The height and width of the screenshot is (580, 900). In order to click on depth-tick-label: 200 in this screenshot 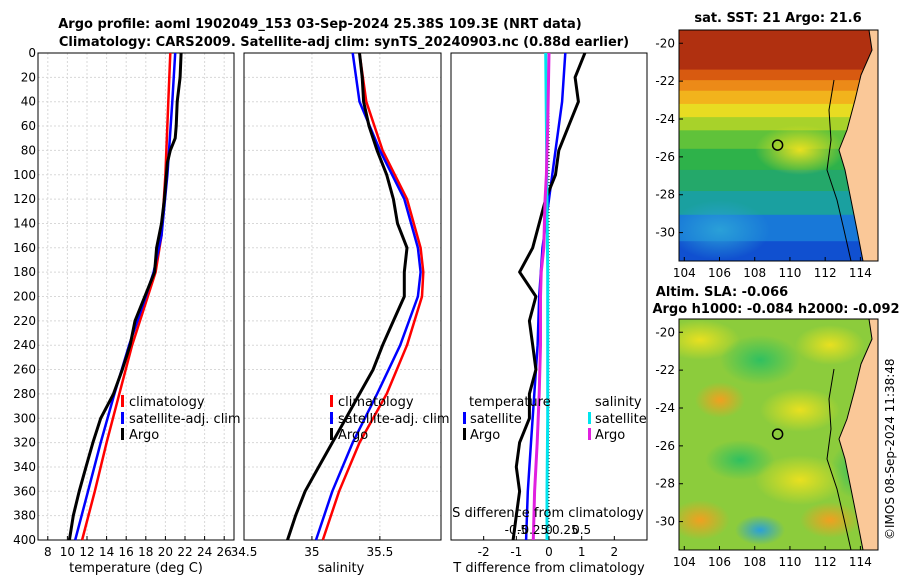, I will do `click(24, 297)`.